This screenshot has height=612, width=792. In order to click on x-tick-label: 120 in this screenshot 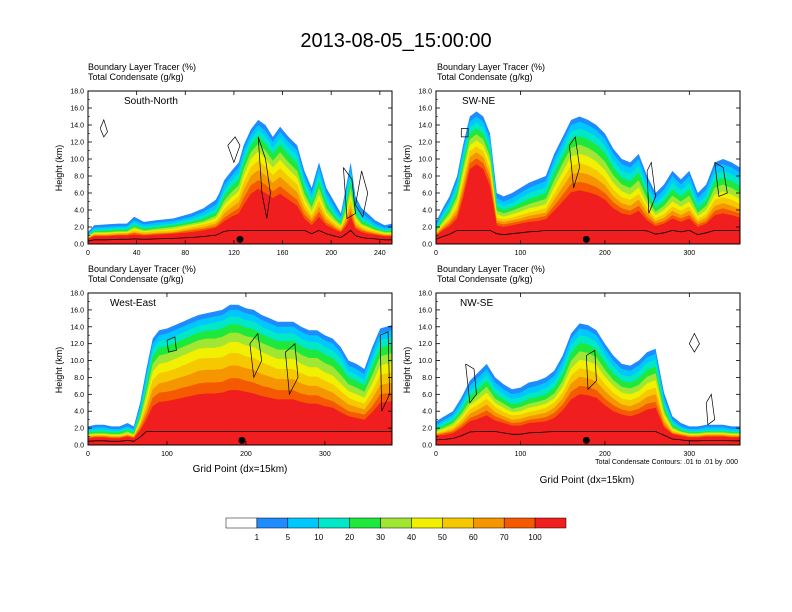, I will do `click(234, 253)`.